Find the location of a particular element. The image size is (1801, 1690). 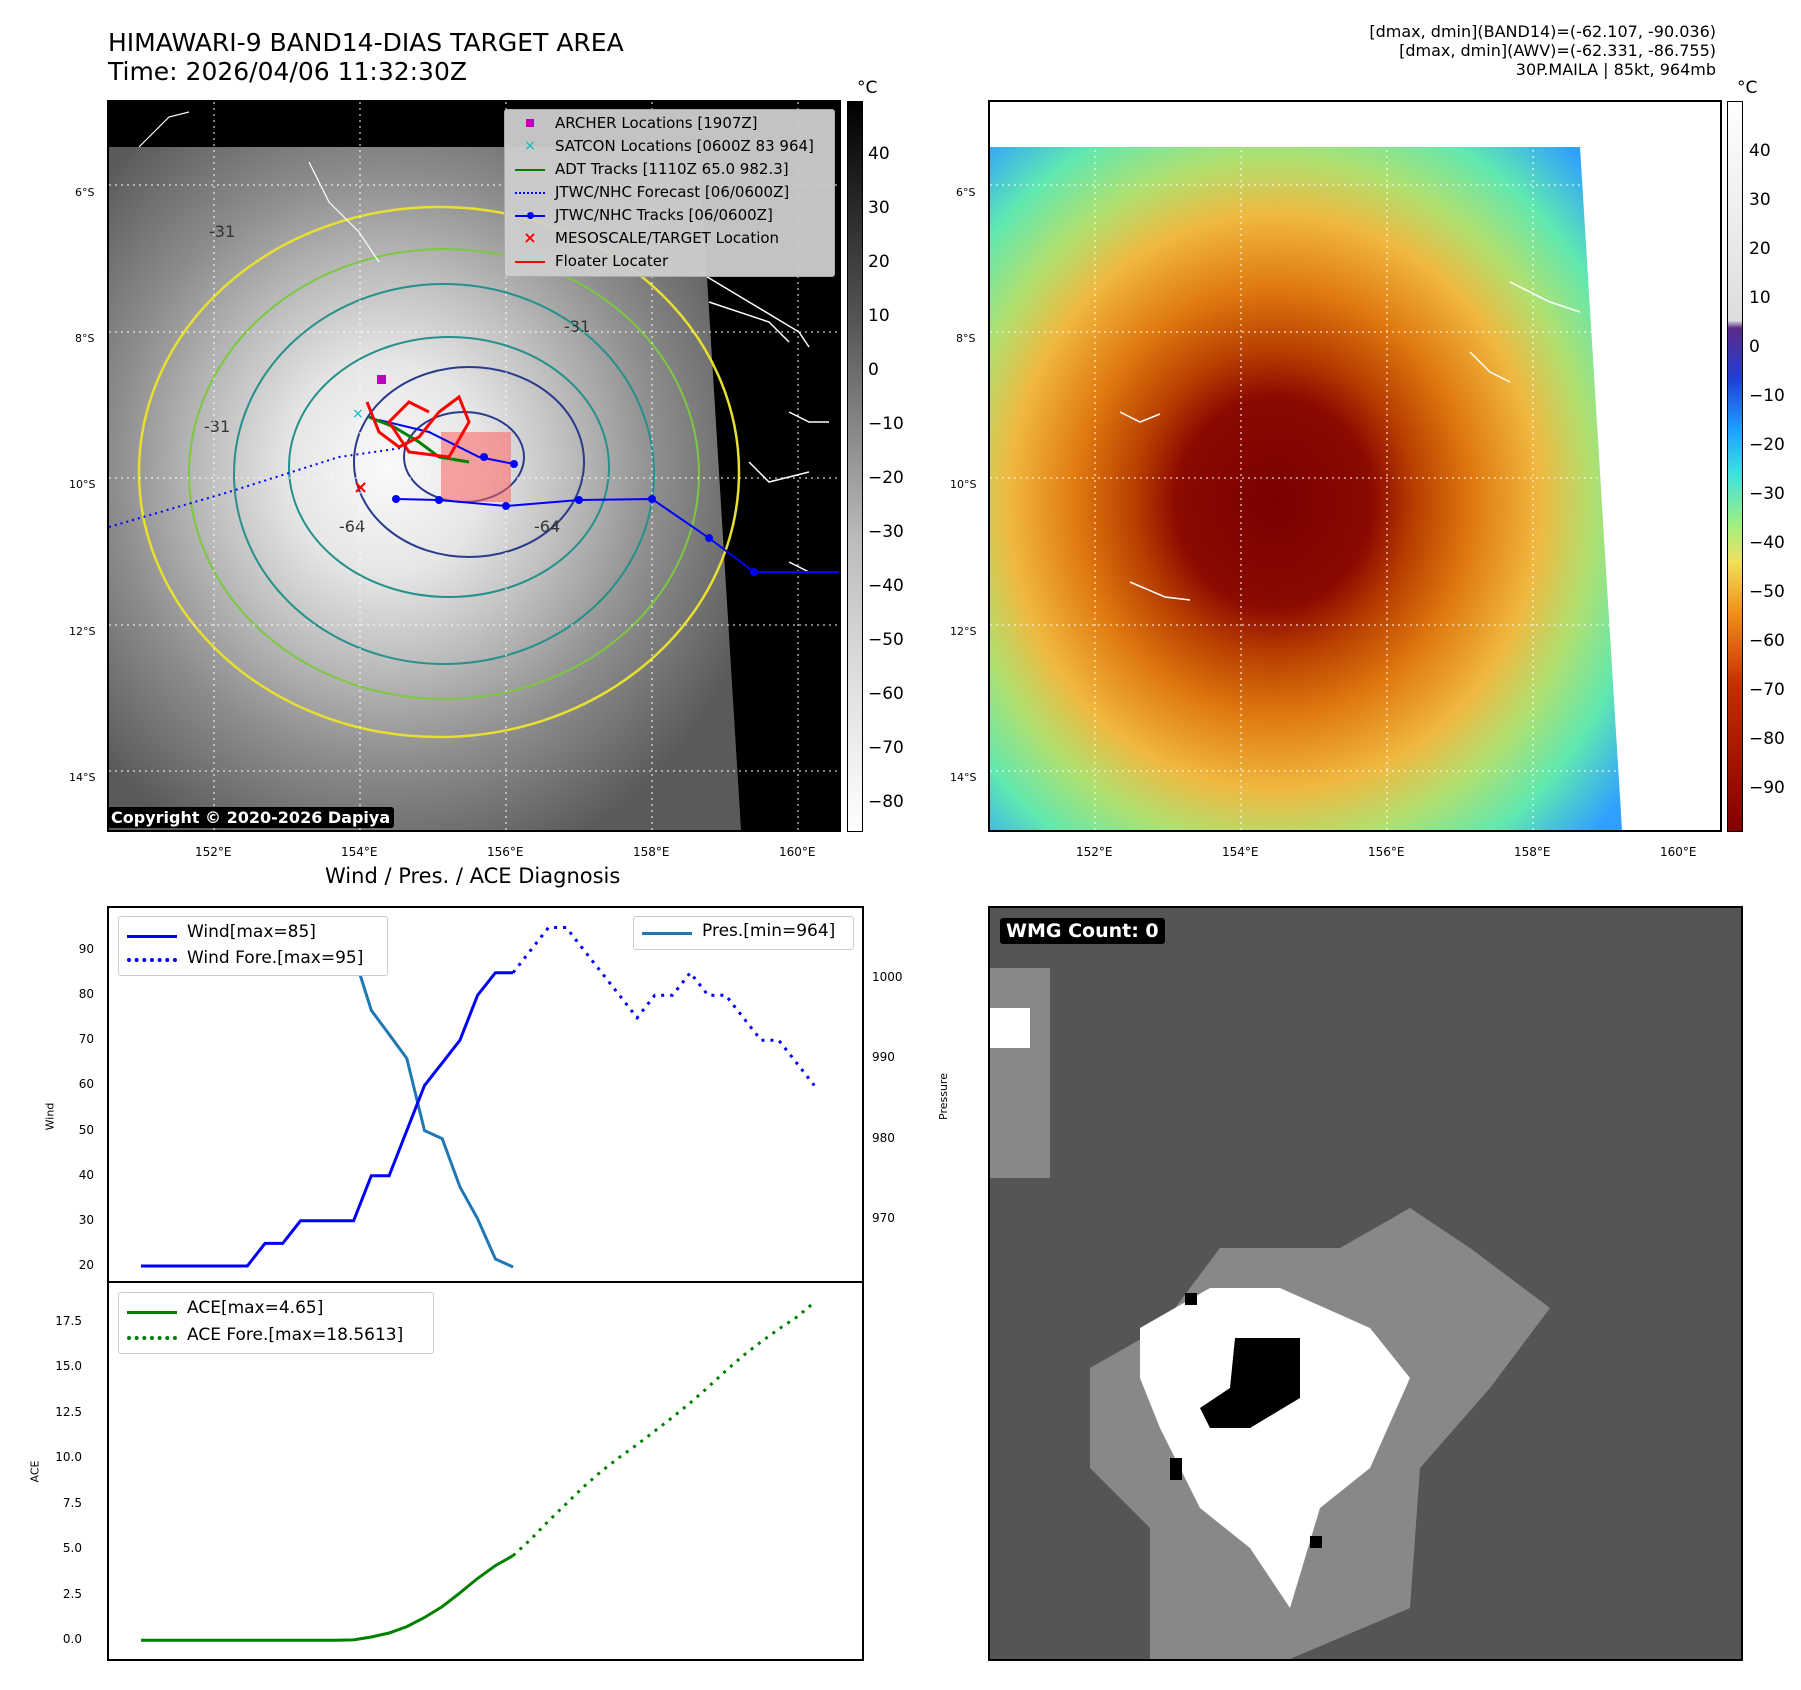

satellite-swath is located at coordinates (425, 488).